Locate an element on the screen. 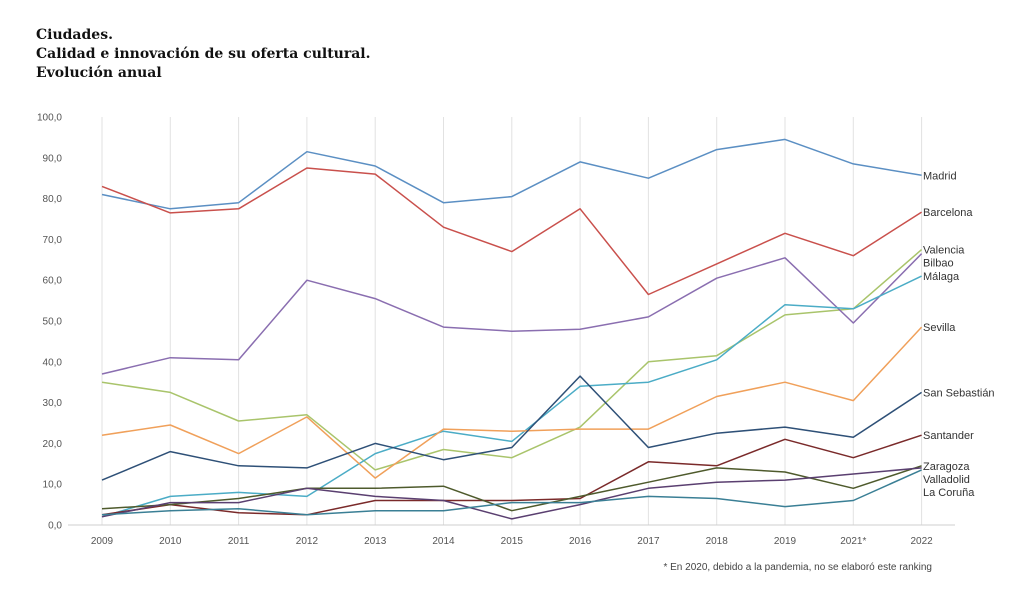 The height and width of the screenshot is (594, 1024). series-label-zaragoza: Zaragoza is located at coordinates (946, 467).